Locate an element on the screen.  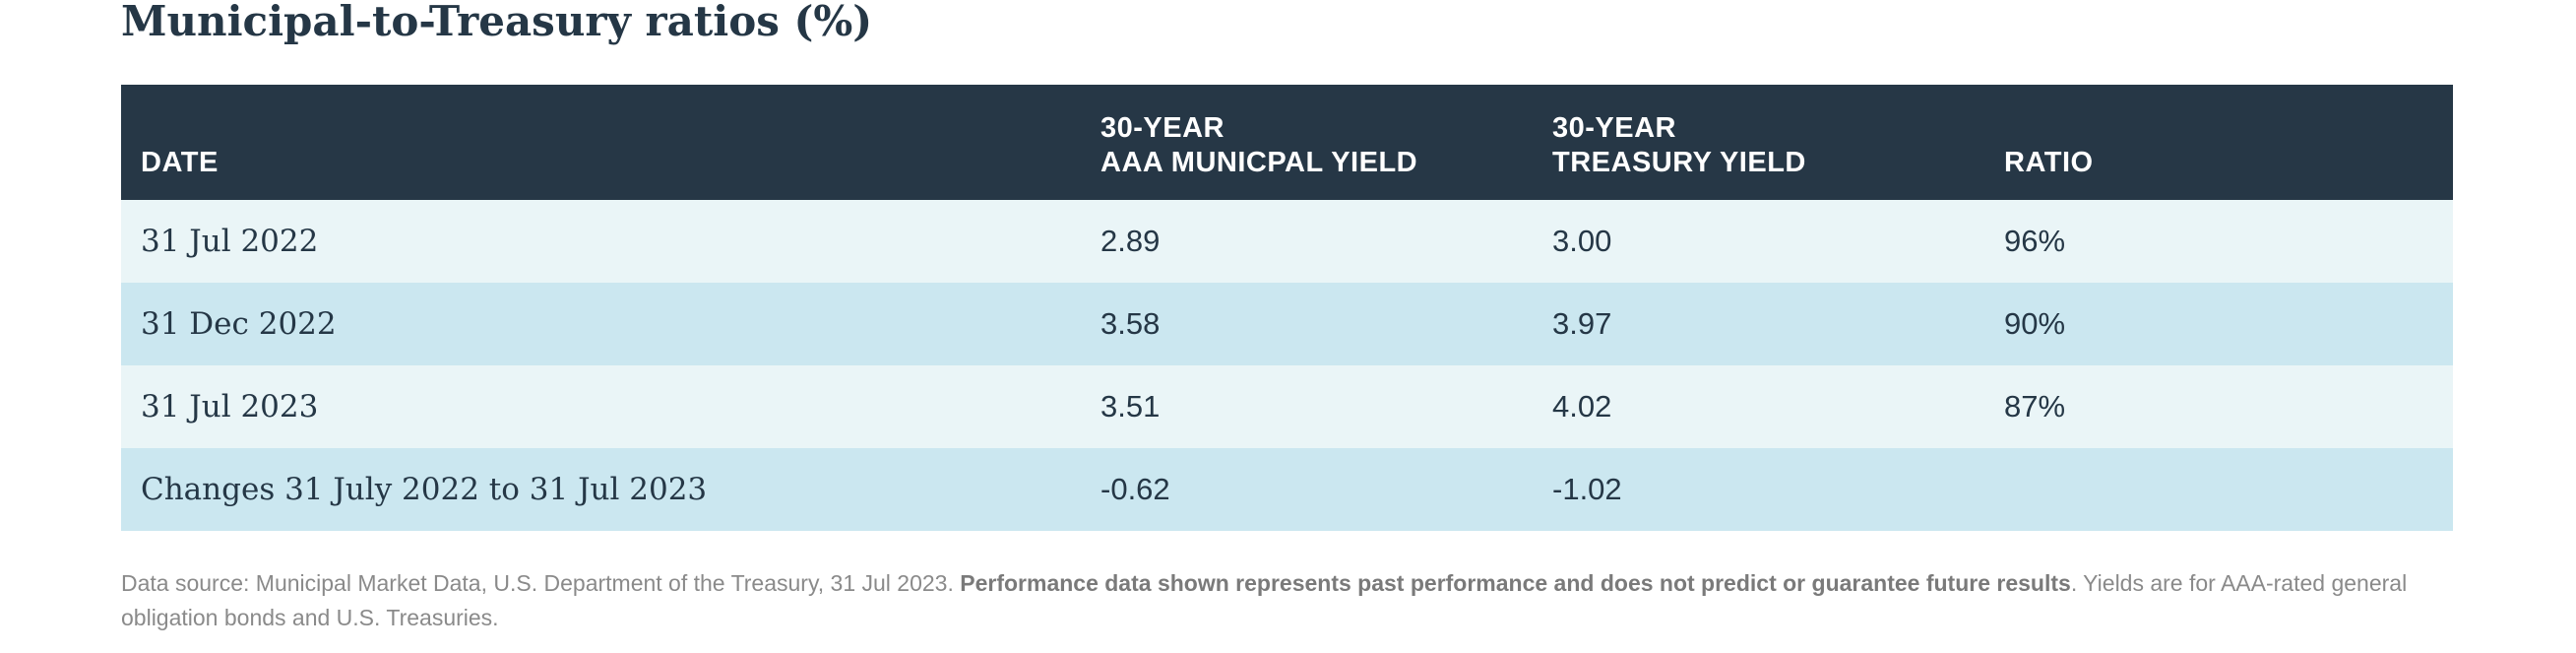
cell-ratio: 87% is located at coordinates (2218, 407).